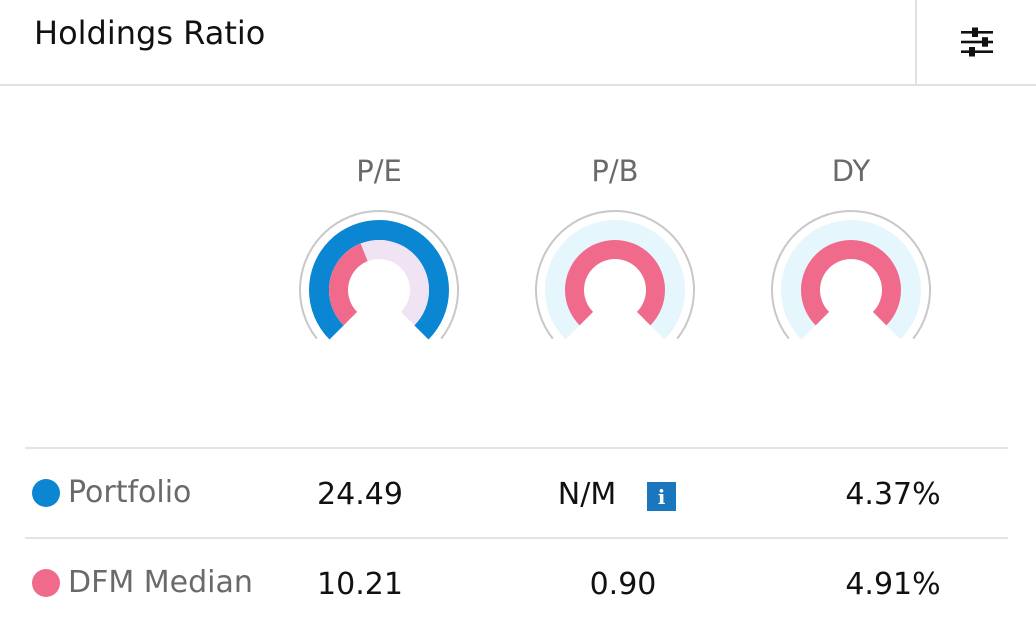 Image resolution: width=1036 pixels, height=633 pixels. What do you see at coordinates (893, 584) in the screenshot?
I see `dfm-dy-value: 4.91%` at bounding box center [893, 584].